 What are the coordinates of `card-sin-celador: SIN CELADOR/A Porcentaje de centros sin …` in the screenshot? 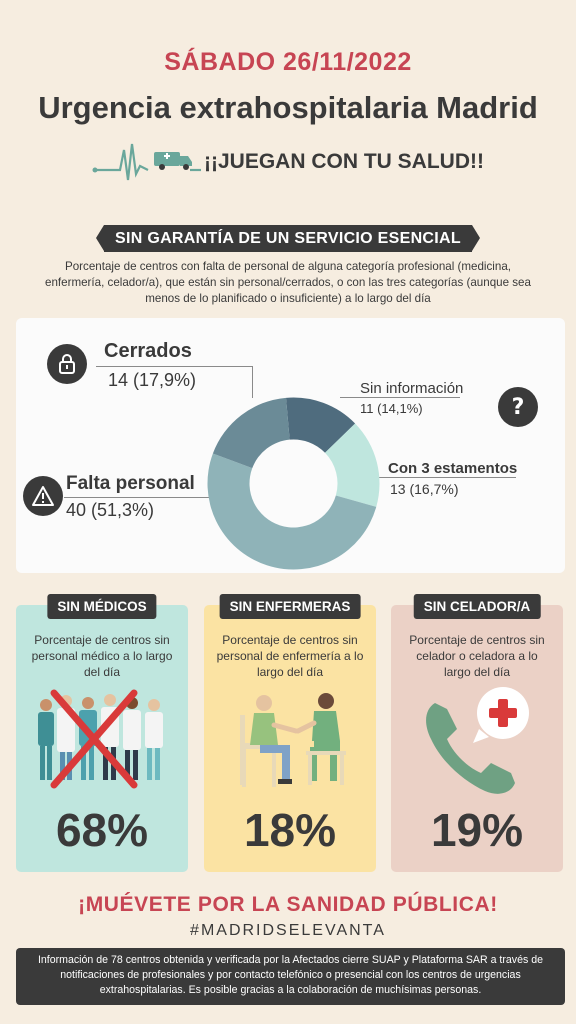 It's located at (477, 733).